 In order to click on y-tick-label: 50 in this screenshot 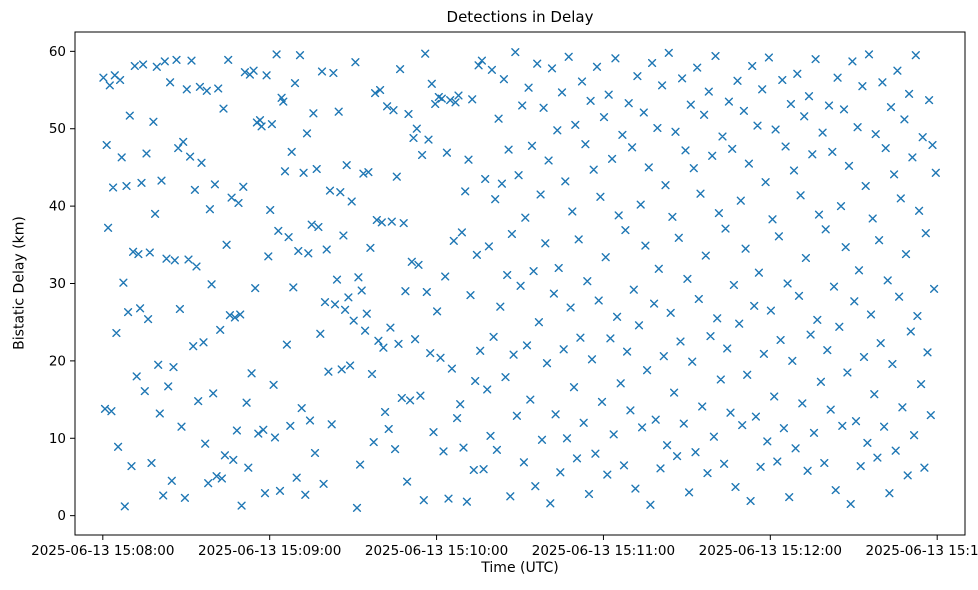, I will do `click(57, 129)`.